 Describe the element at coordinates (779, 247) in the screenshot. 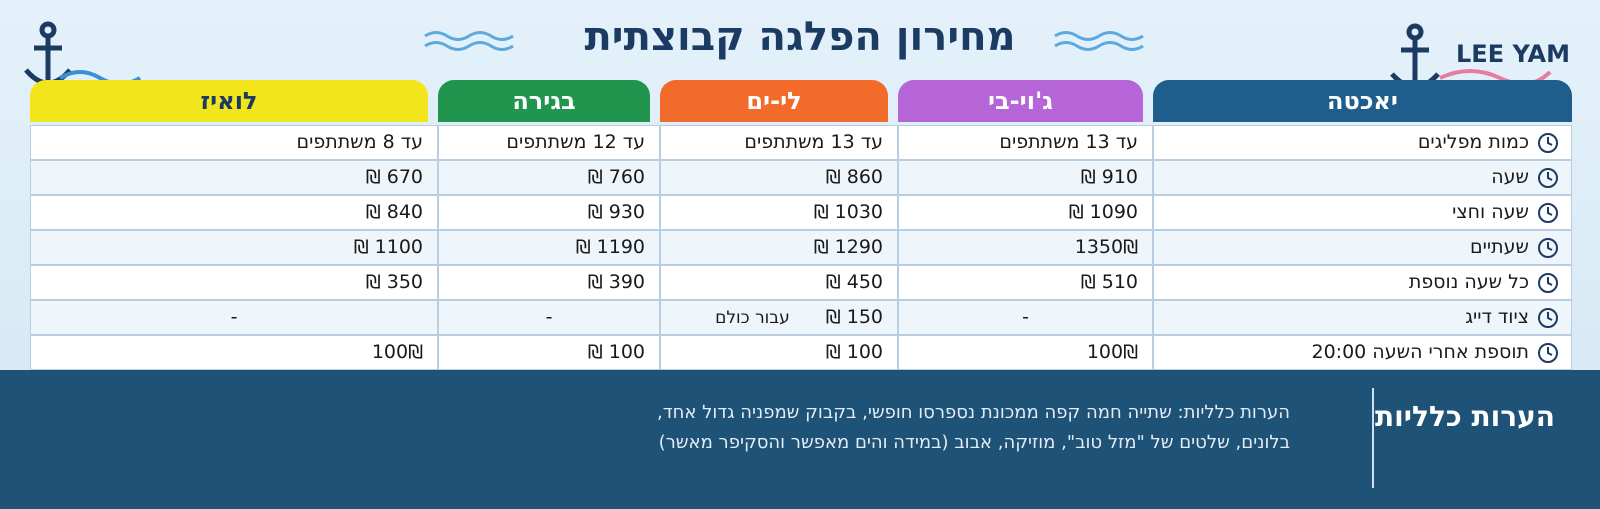

I see `price-cell: 1290 ₪` at that location.